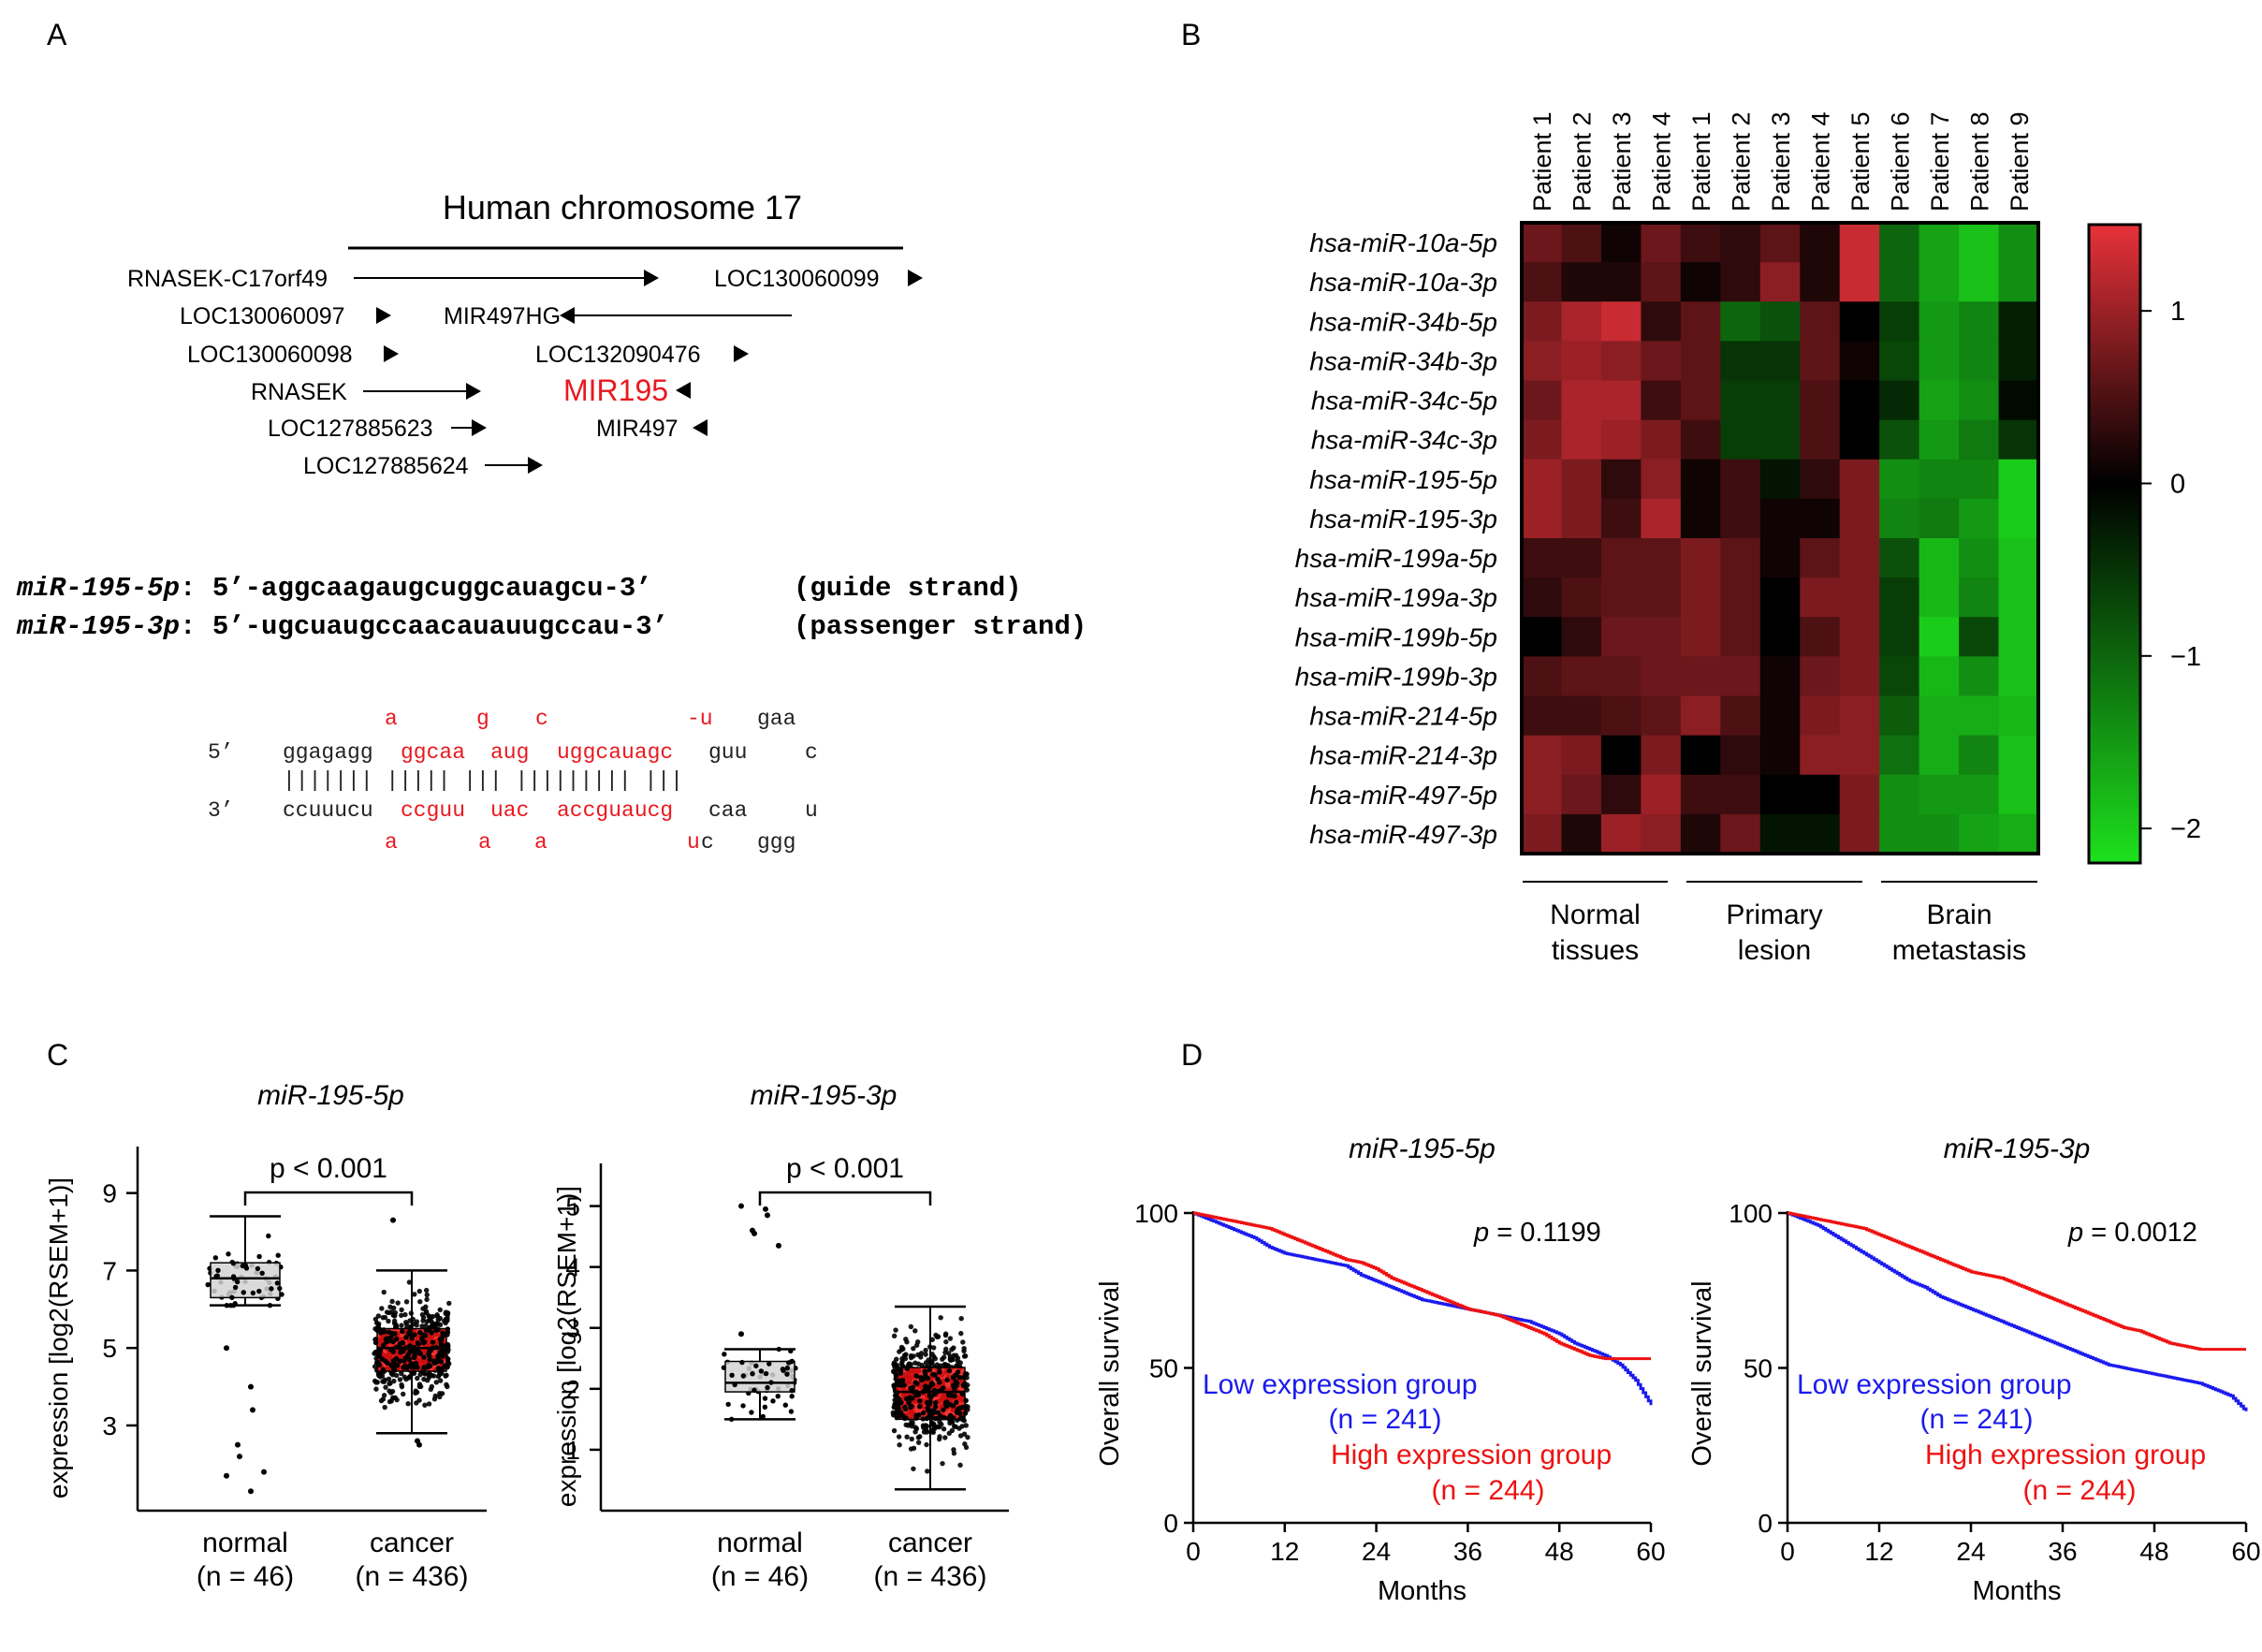 This screenshot has height=1652, width=2262. What do you see at coordinates (98, 588) in the screenshot?
I see `seq-5p-name: miR-195-5p` at bounding box center [98, 588].